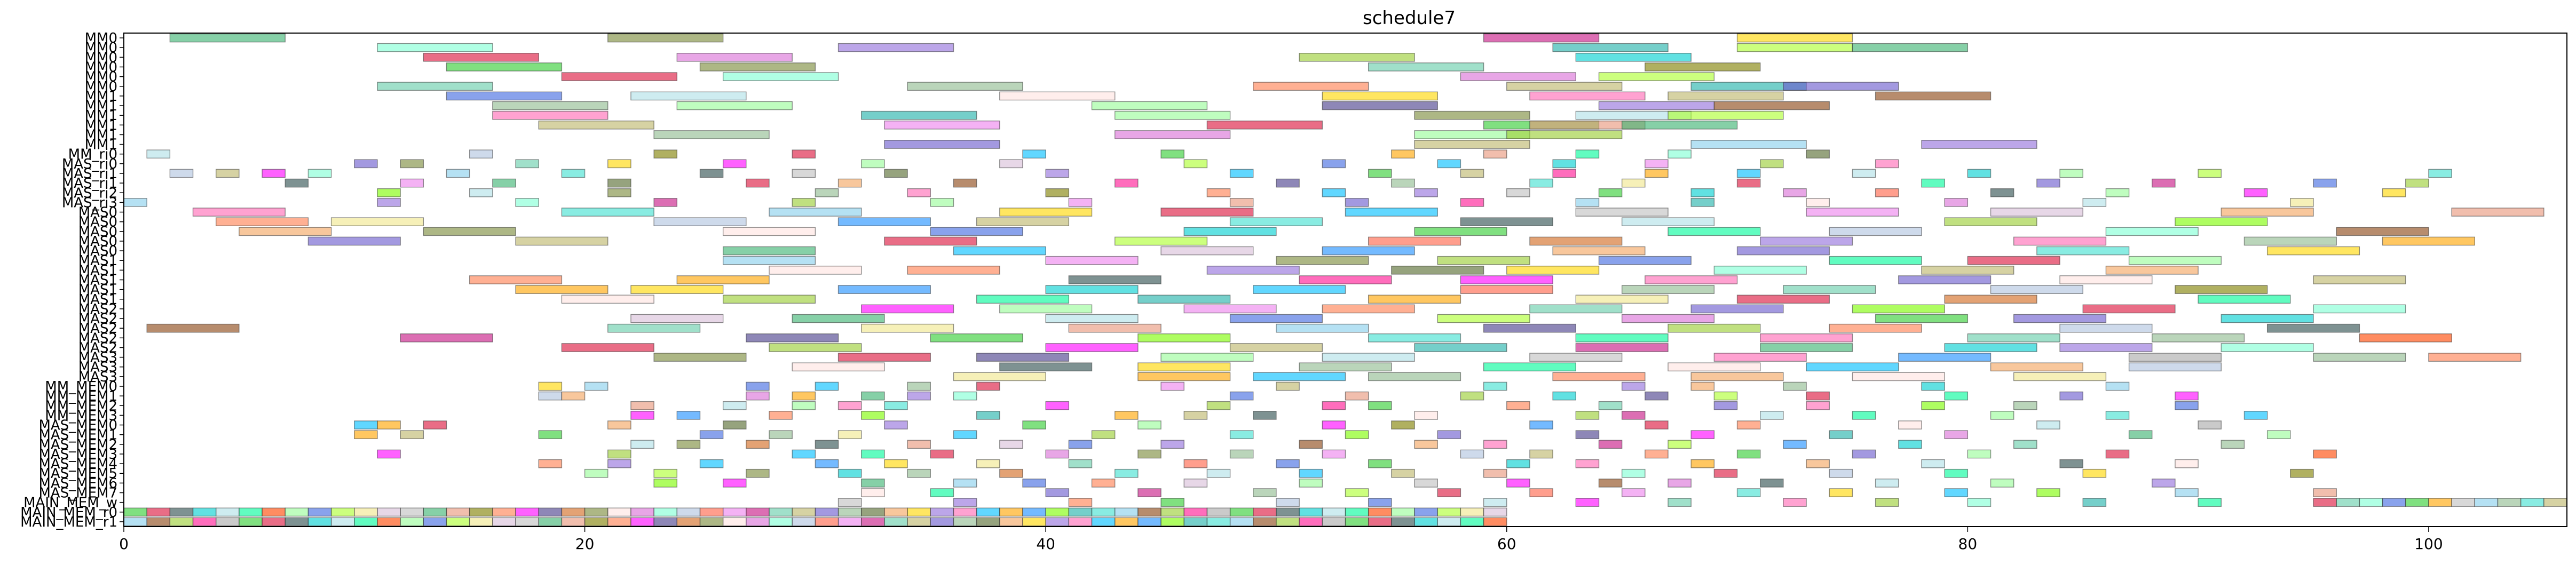 The height and width of the screenshot is (565, 2576). Describe the element at coordinates (1409, 18) in the screenshot. I see `chart-title: schedule7` at that location.